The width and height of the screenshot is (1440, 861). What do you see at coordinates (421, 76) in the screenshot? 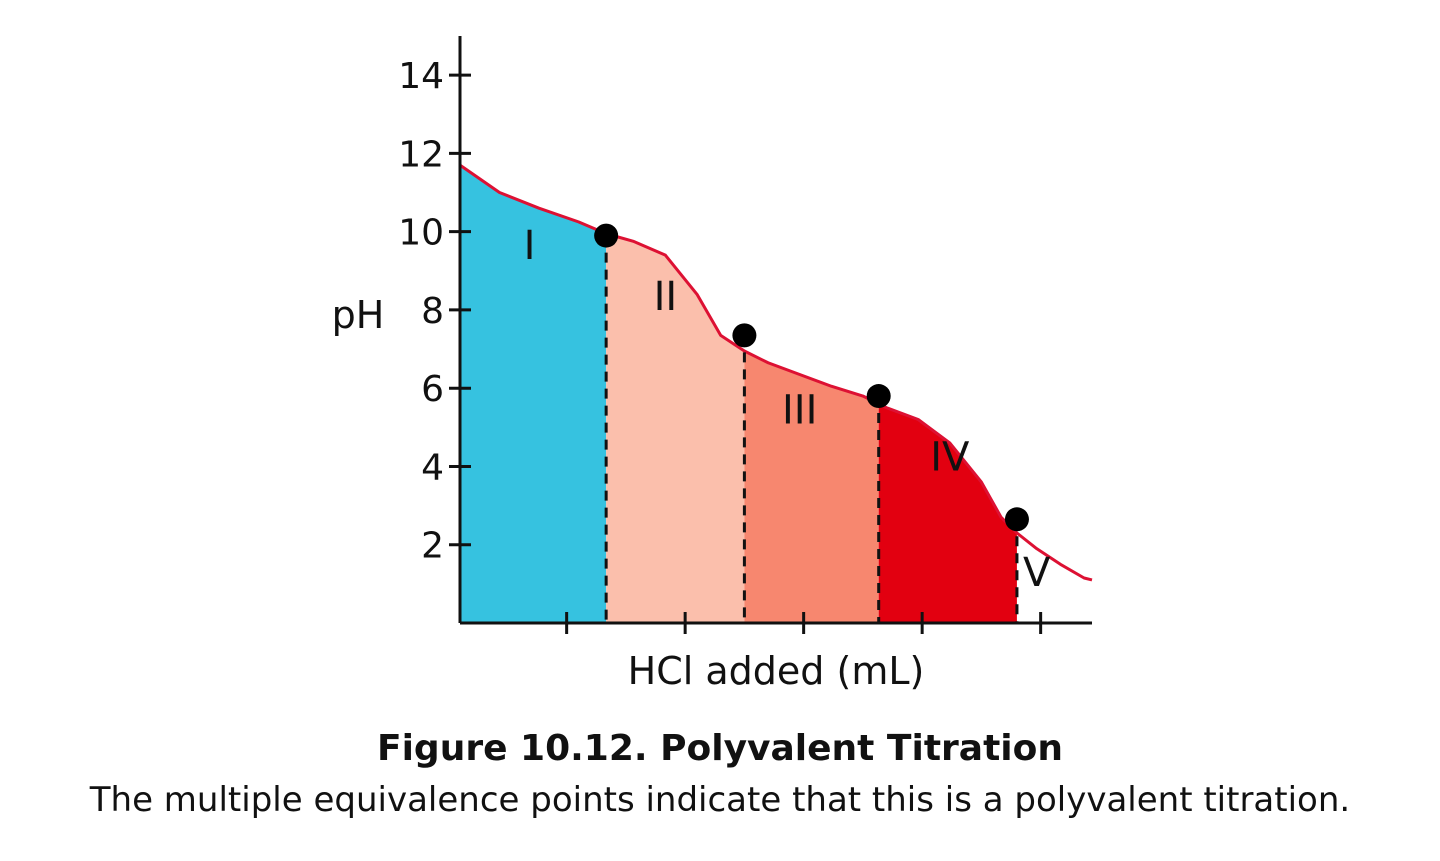
I see `y-tick-label-14: 14` at bounding box center [421, 76].